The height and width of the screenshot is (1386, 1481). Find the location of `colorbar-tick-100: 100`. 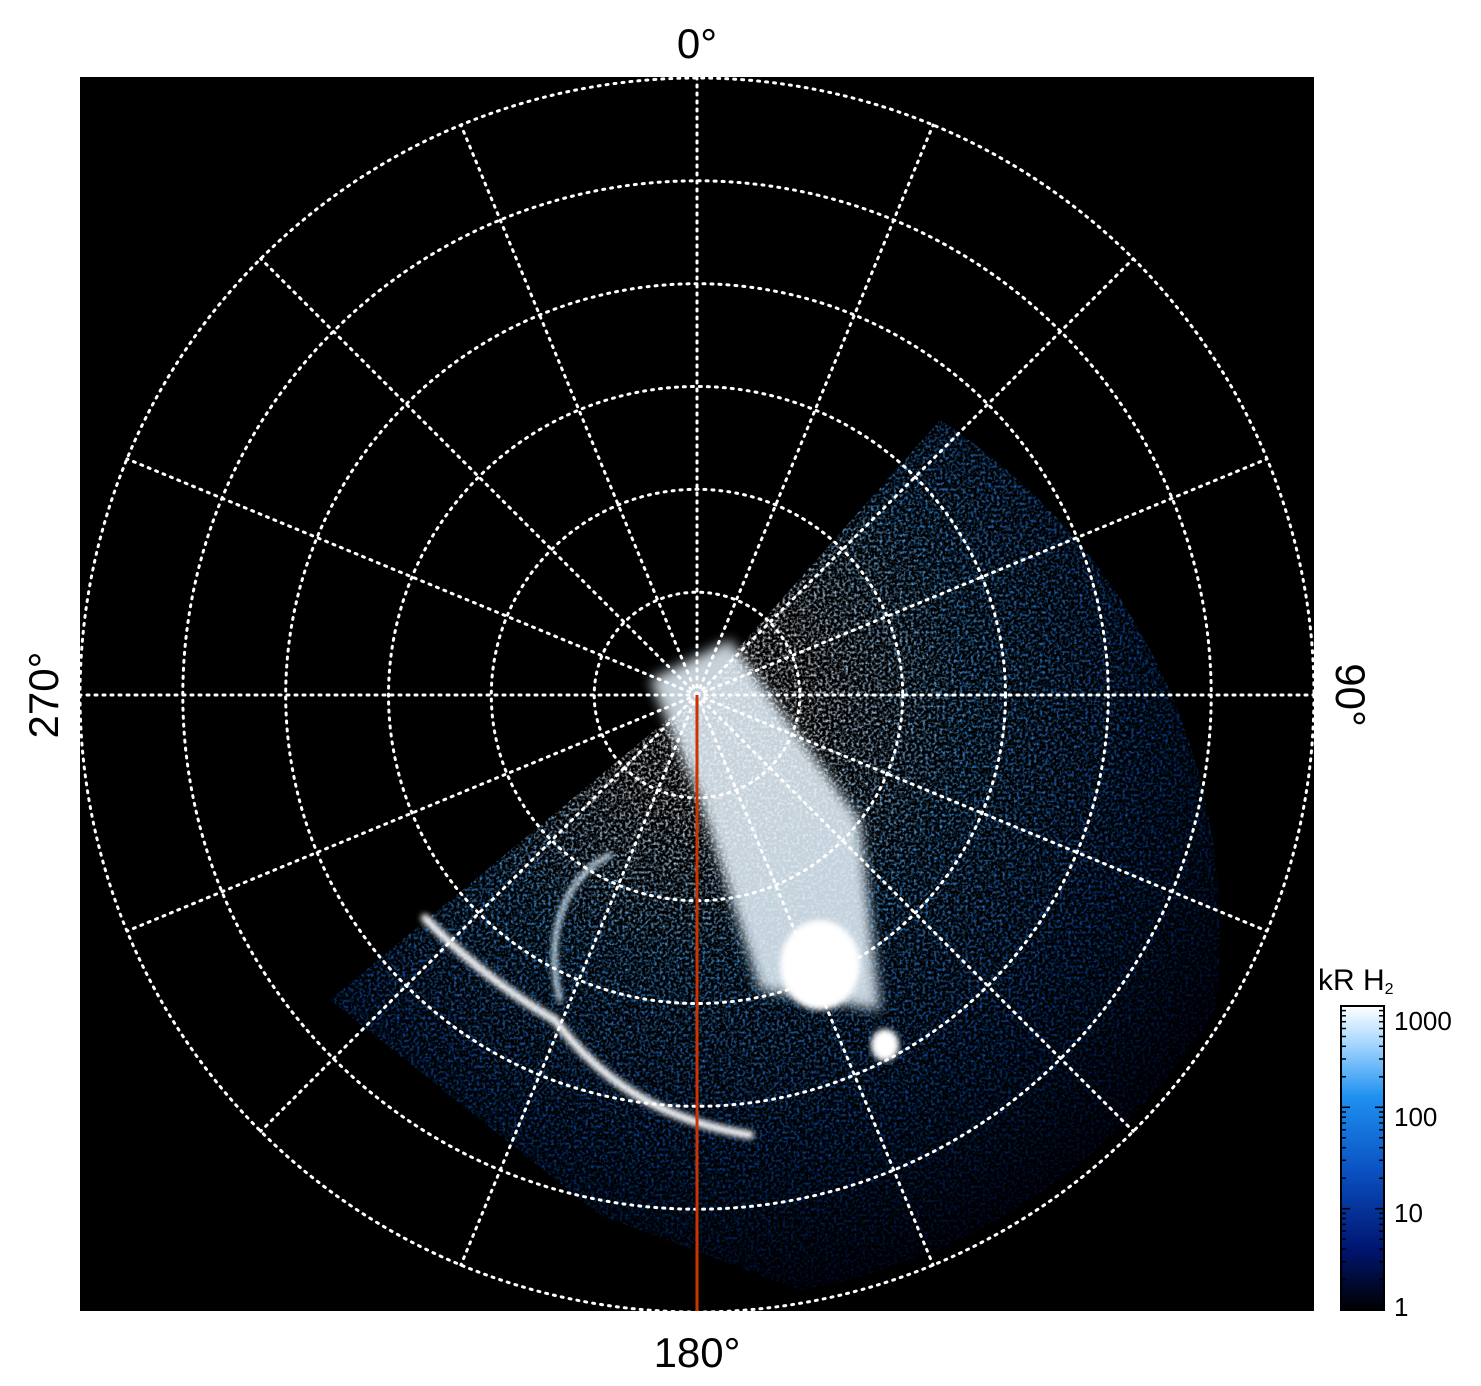

colorbar-tick-100: 100 is located at coordinates (1415, 1117).